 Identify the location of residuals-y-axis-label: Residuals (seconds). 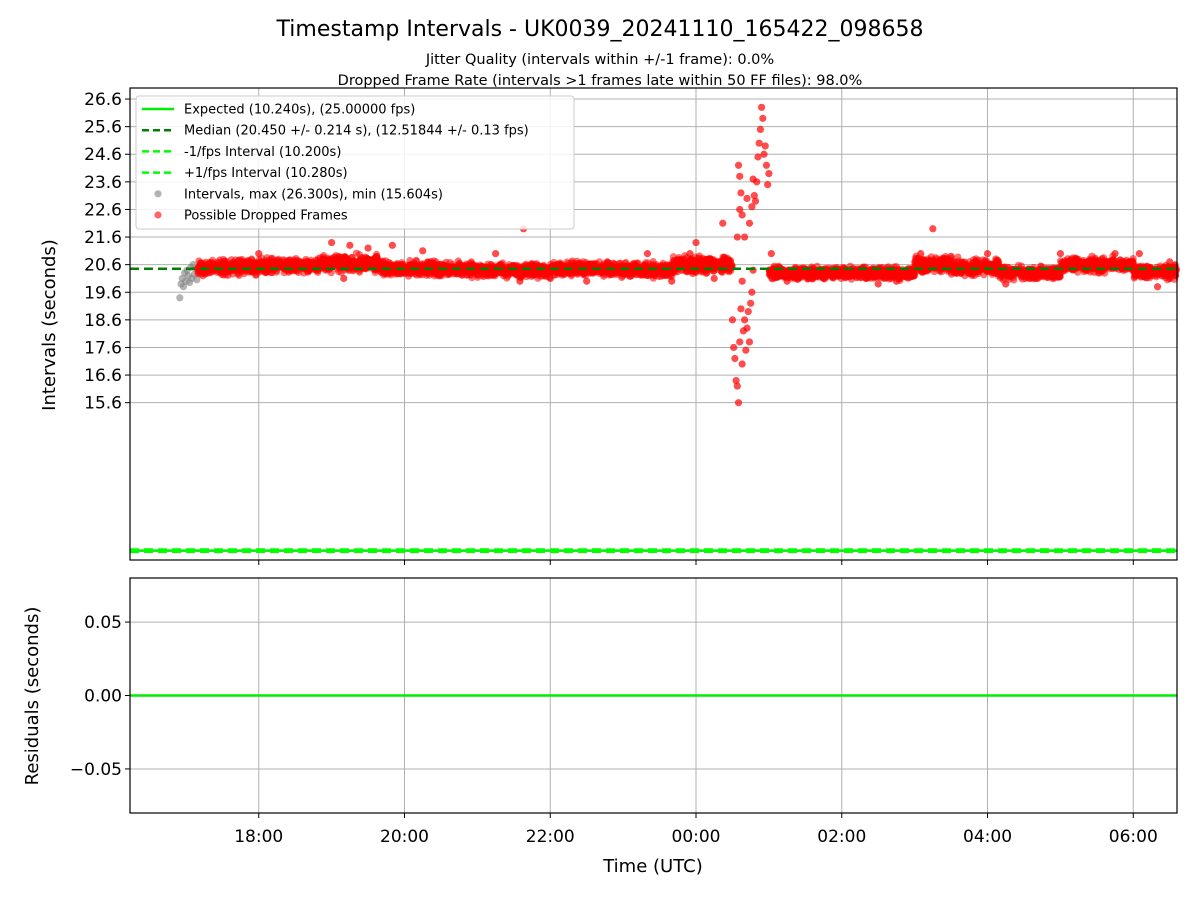
(32, 696).